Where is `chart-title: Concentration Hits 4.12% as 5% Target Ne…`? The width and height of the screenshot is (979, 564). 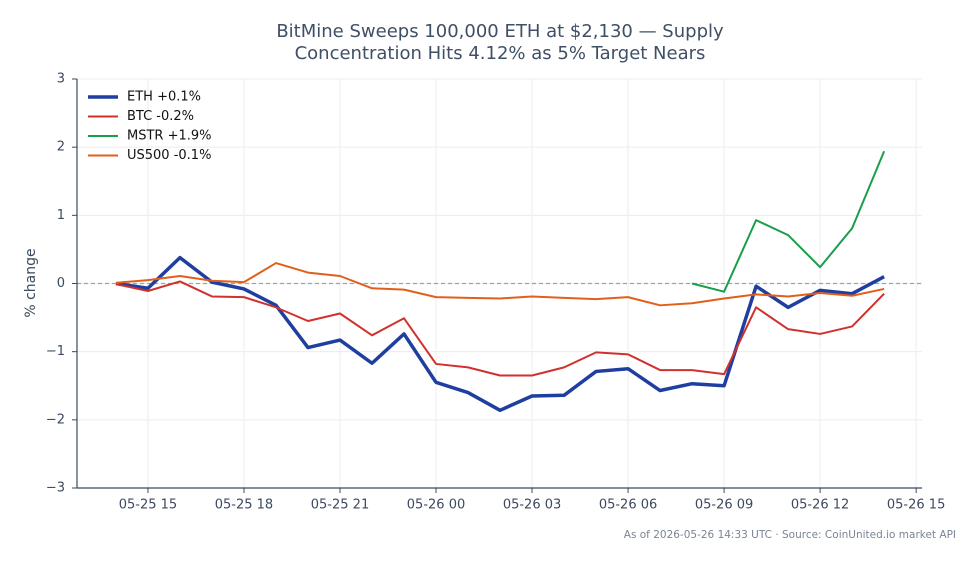 chart-title: Concentration Hits 4.12% as 5% Target Ne… is located at coordinates (500, 53).